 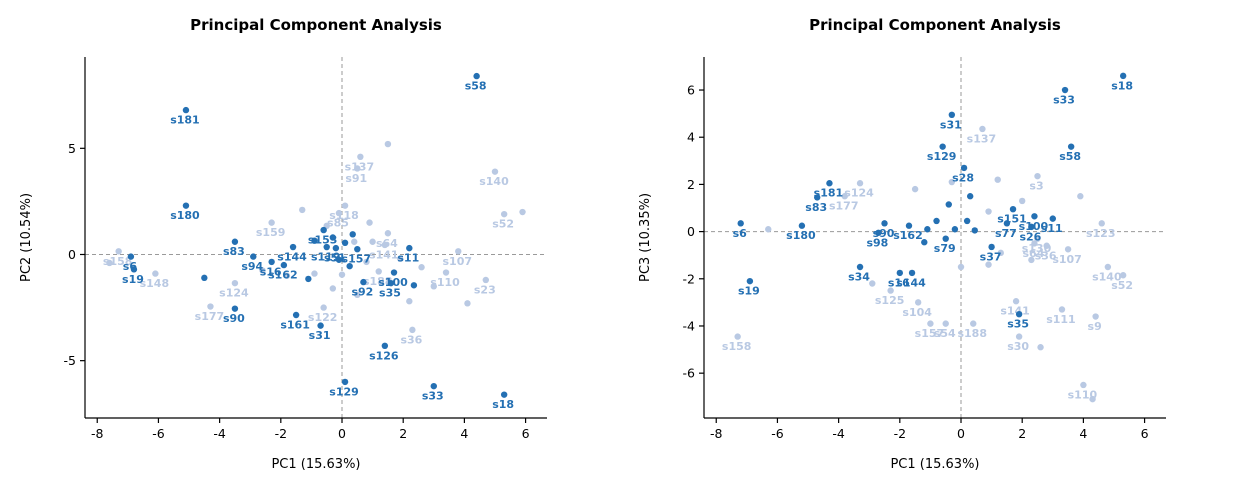 What do you see at coordinates (1070, 156) in the screenshot?
I see `point-label: s58` at bounding box center [1070, 156].